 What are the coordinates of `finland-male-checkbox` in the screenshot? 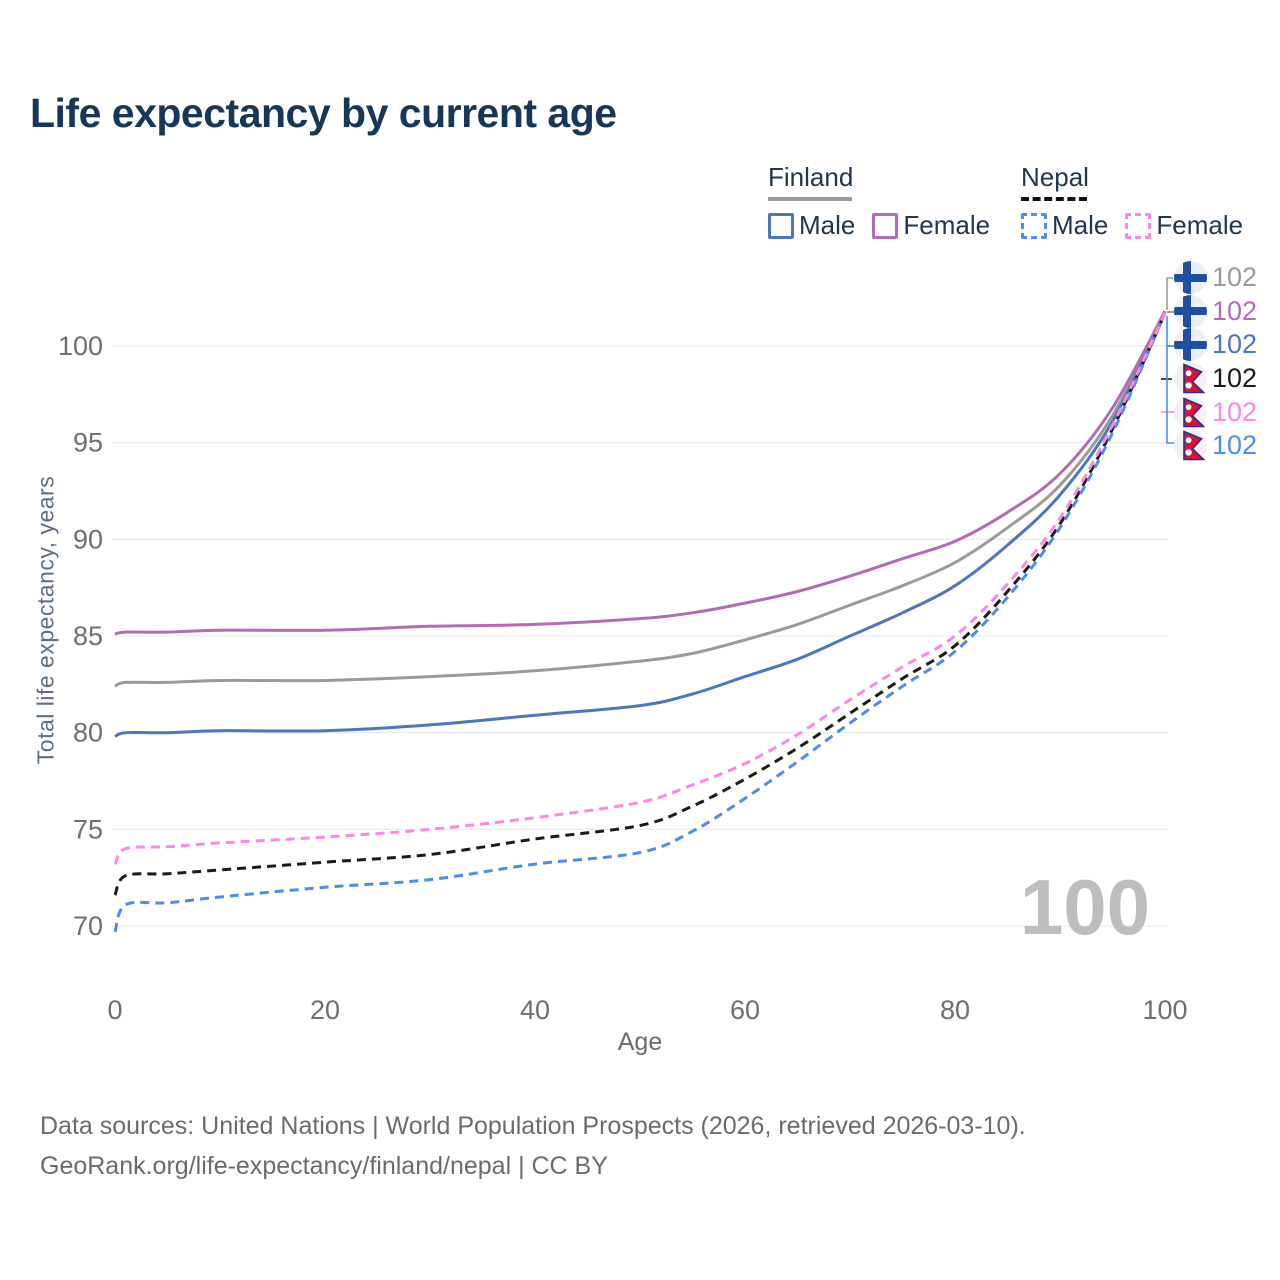 It's located at (781, 225).